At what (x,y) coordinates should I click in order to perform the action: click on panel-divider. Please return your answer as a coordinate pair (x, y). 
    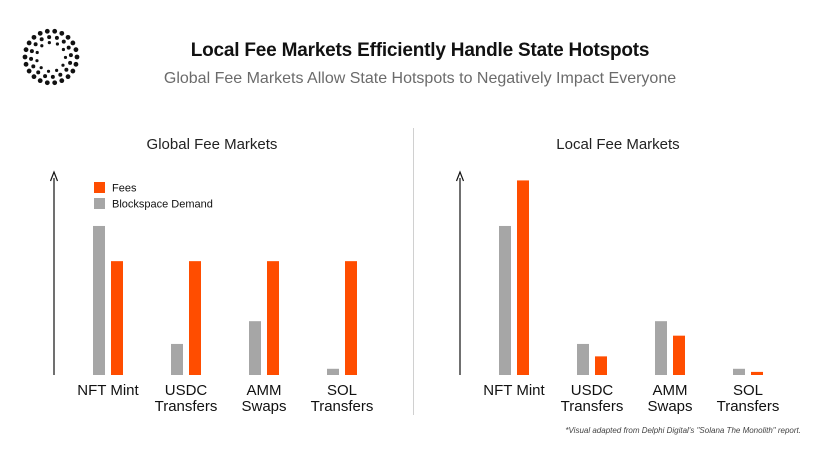
    Looking at the image, I should click on (413, 271).